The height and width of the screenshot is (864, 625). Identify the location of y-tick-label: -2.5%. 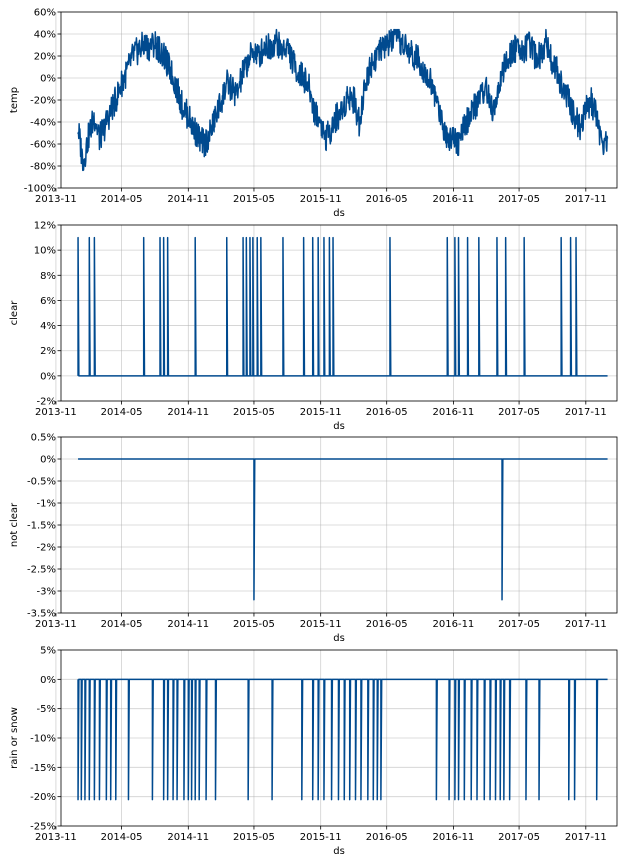
(41, 570).